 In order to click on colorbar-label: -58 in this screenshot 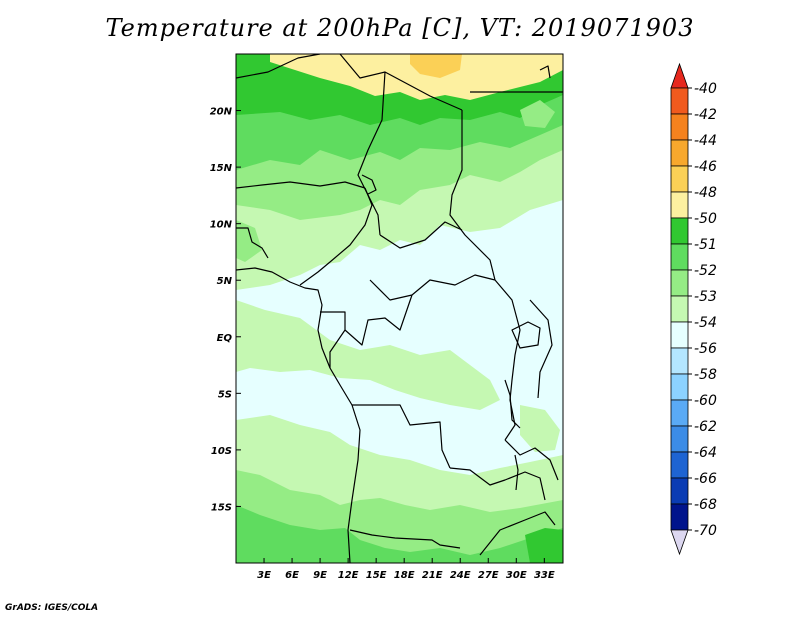, I will do `click(705, 375)`.